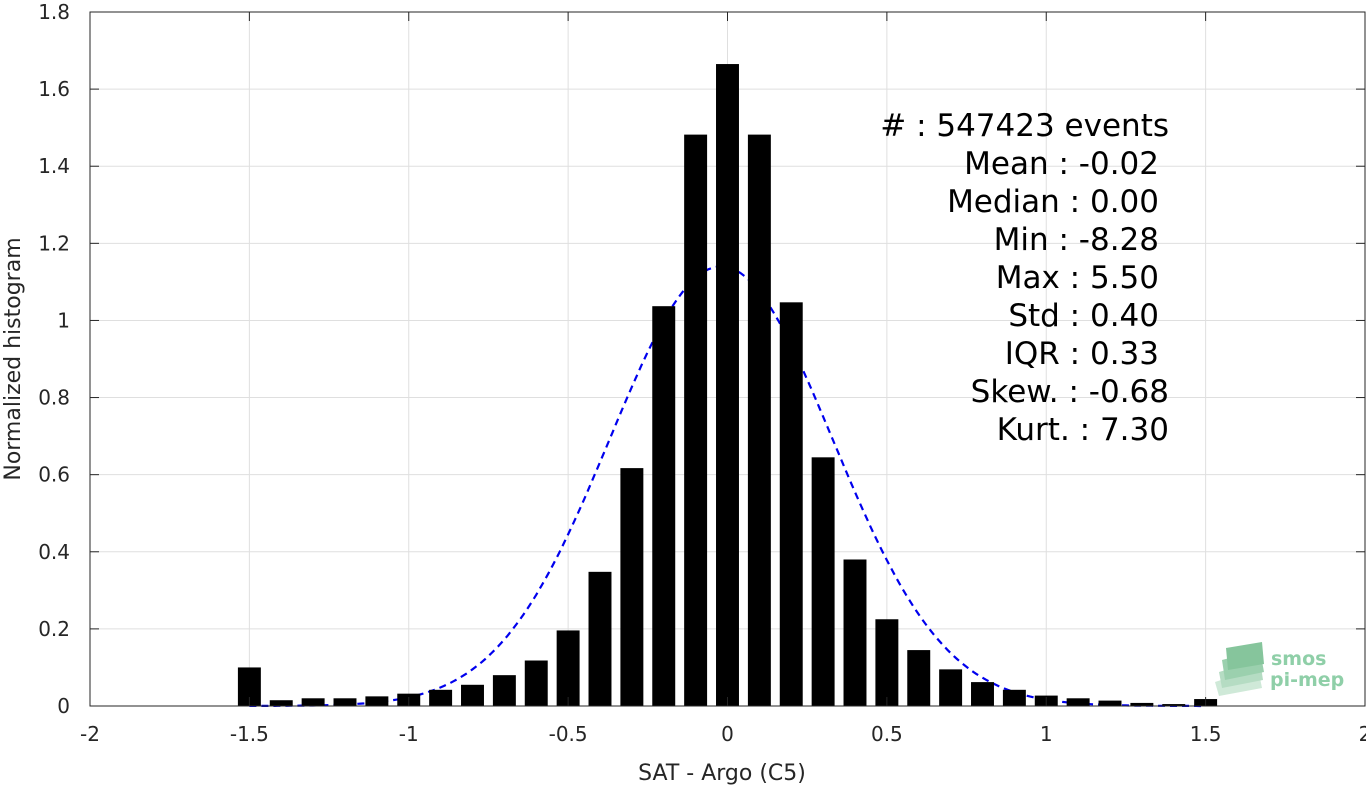 Image resolution: width=1366 pixels, height=786 pixels. I want to click on smos-pimep-logo: smos pi-mep, so click(1279, 669).